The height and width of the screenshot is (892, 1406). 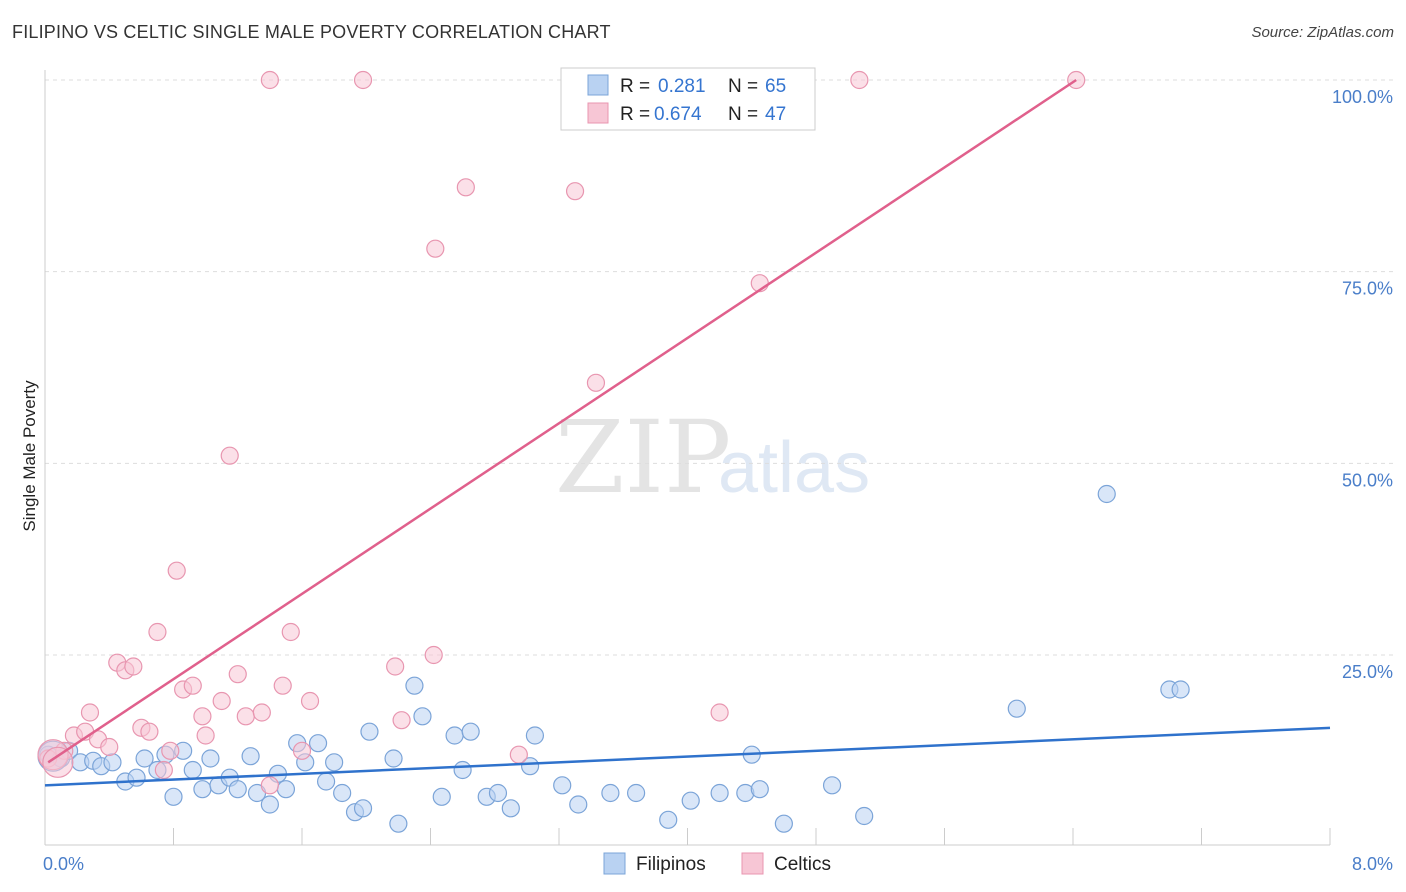 I want to click on legend-r-label-2: R =, so click(x=635, y=114).